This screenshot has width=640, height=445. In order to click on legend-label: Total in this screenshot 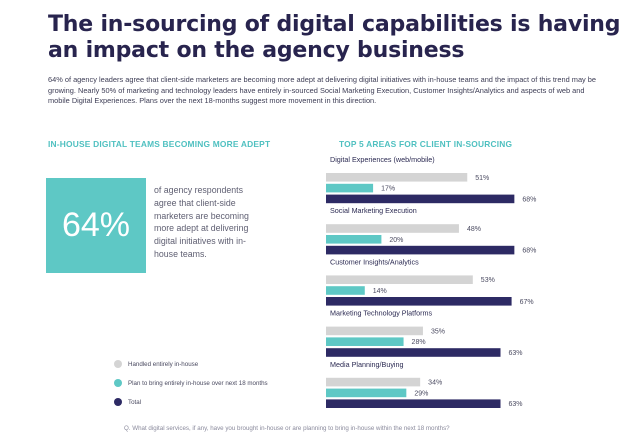, I will do `click(135, 402)`.